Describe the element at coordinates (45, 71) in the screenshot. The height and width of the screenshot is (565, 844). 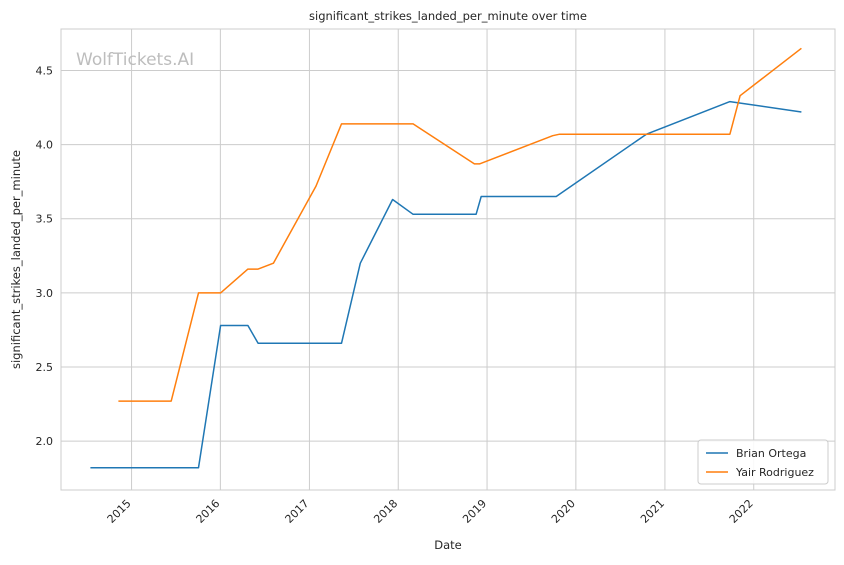
I see `y-tick-label: 4.5` at that location.